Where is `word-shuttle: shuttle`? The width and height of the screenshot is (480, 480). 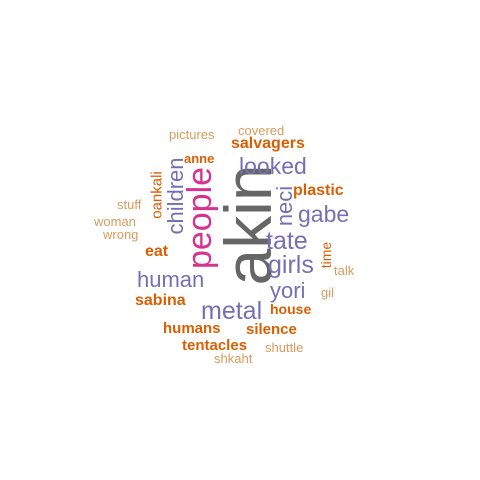 word-shuttle: shuttle is located at coordinates (284, 347).